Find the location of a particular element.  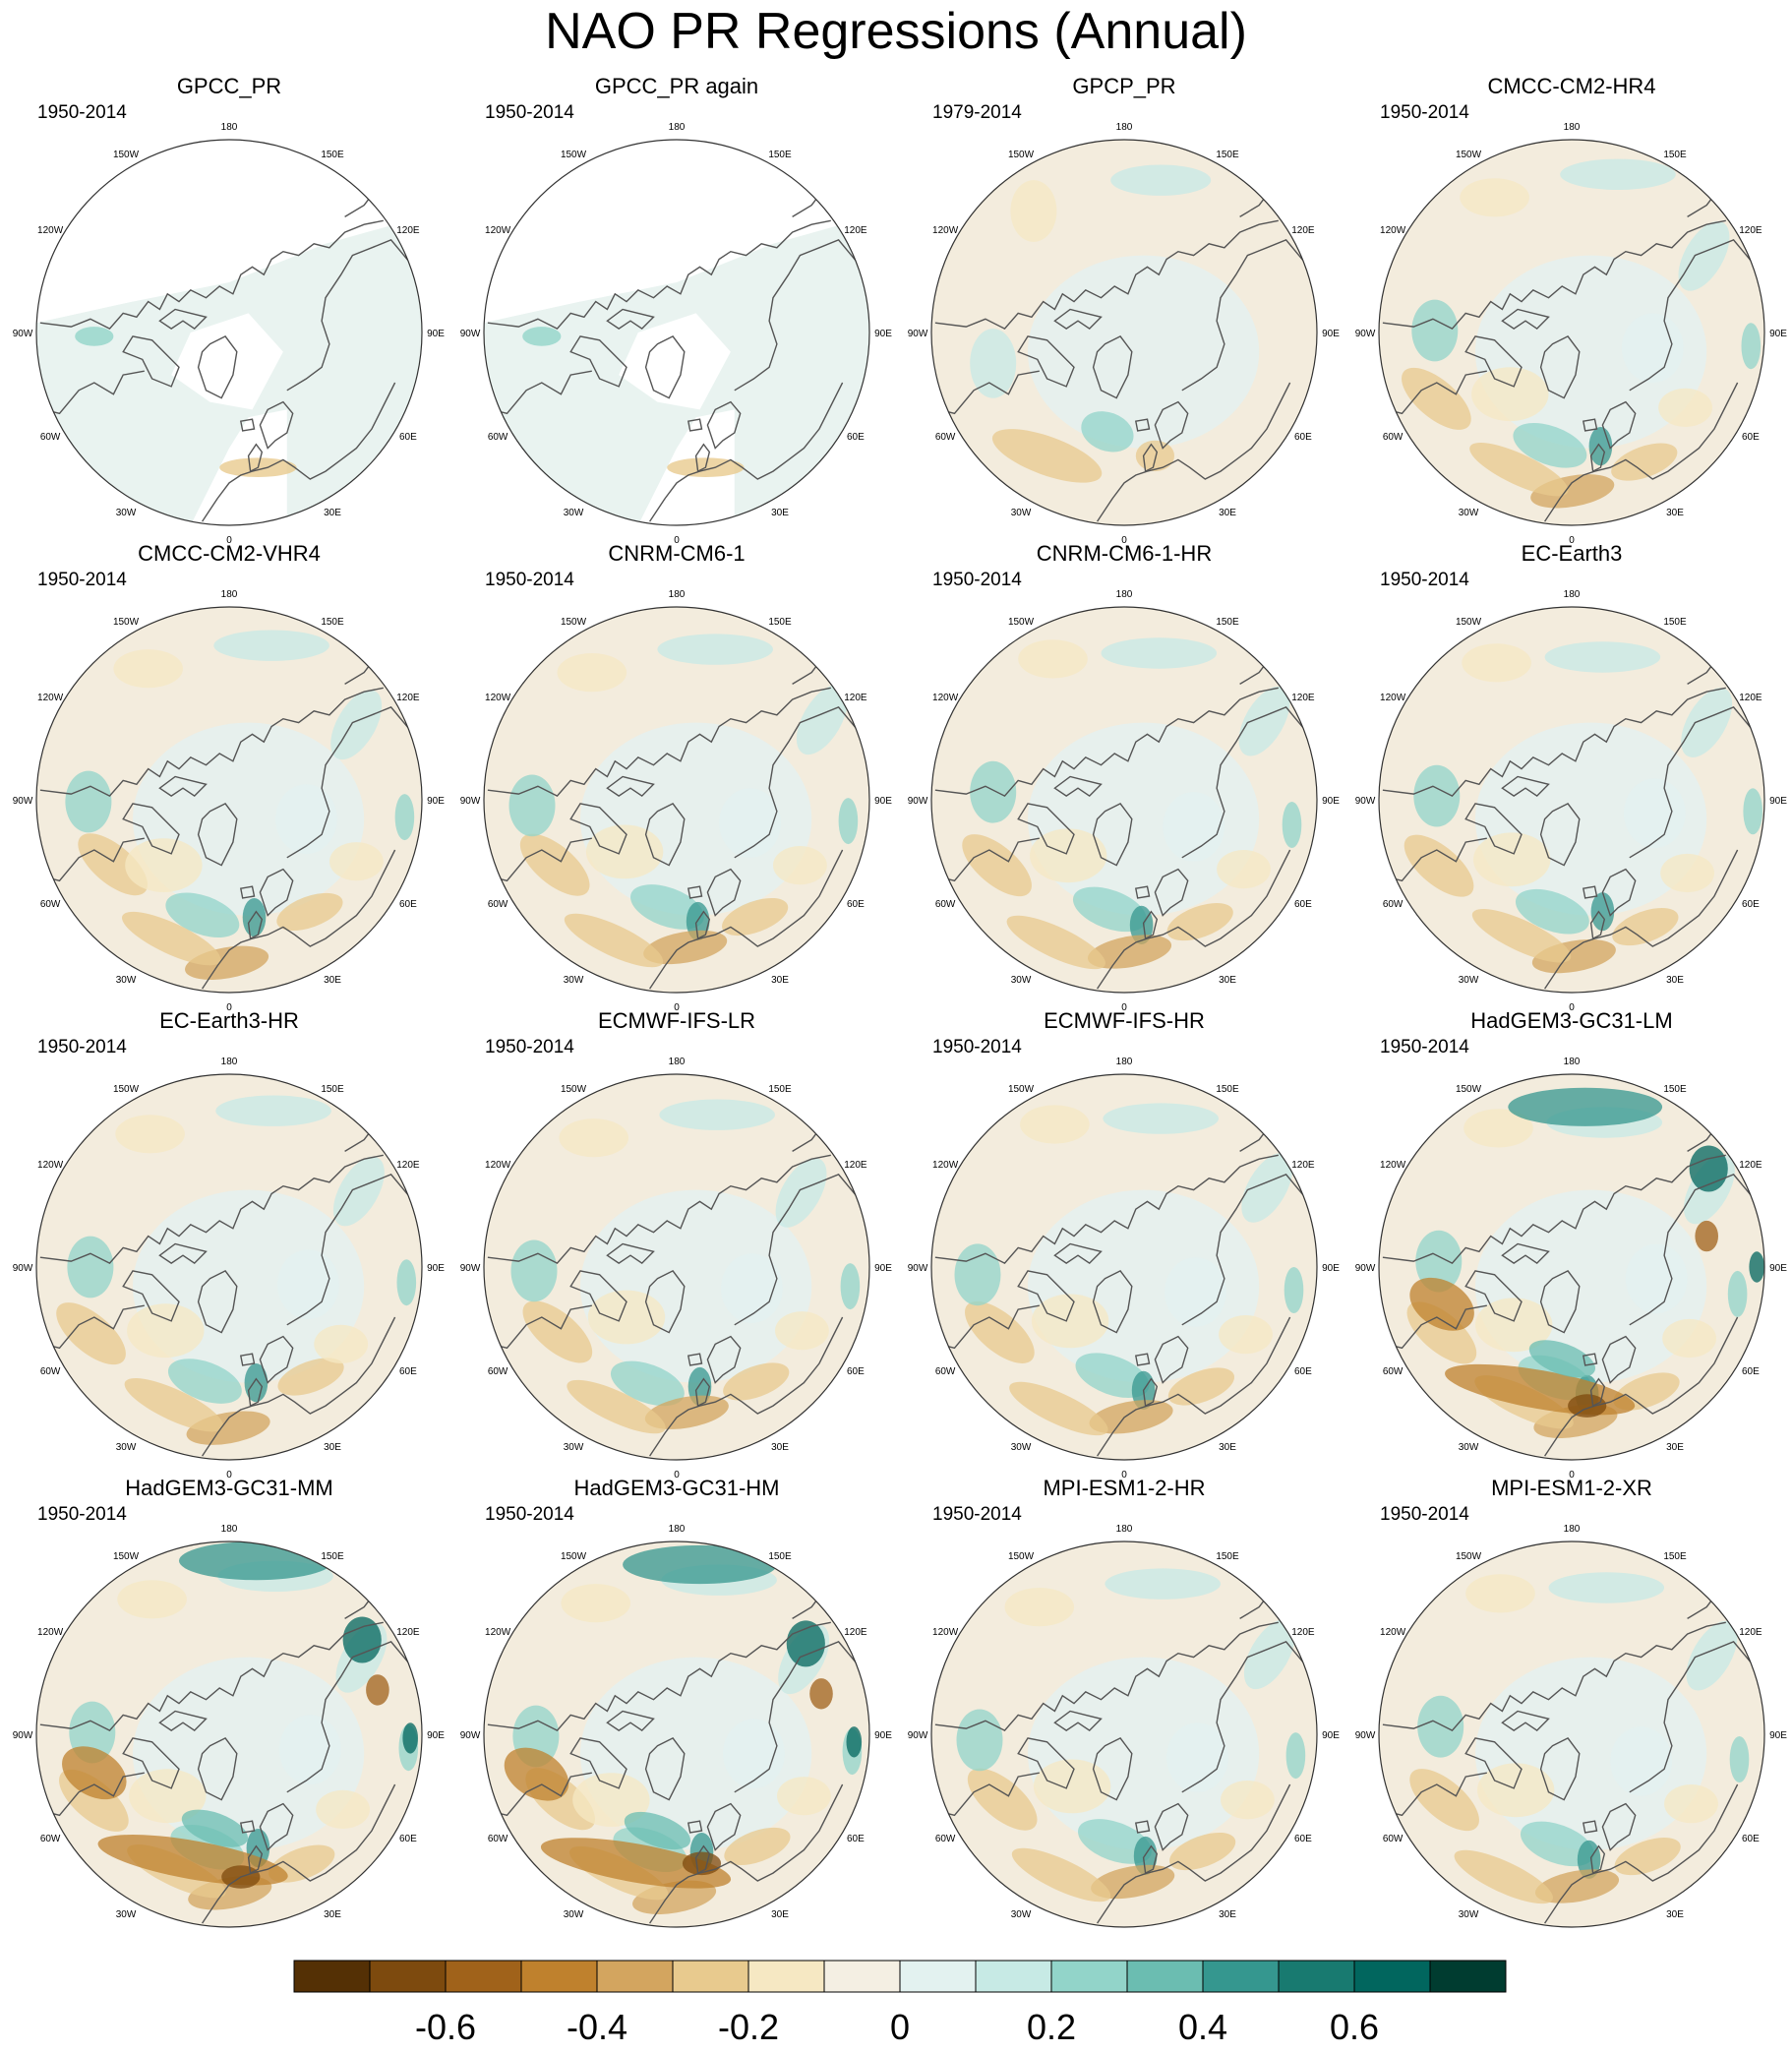

panel-title: CMCC-CM2-VHR4 is located at coordinates (229, 553).